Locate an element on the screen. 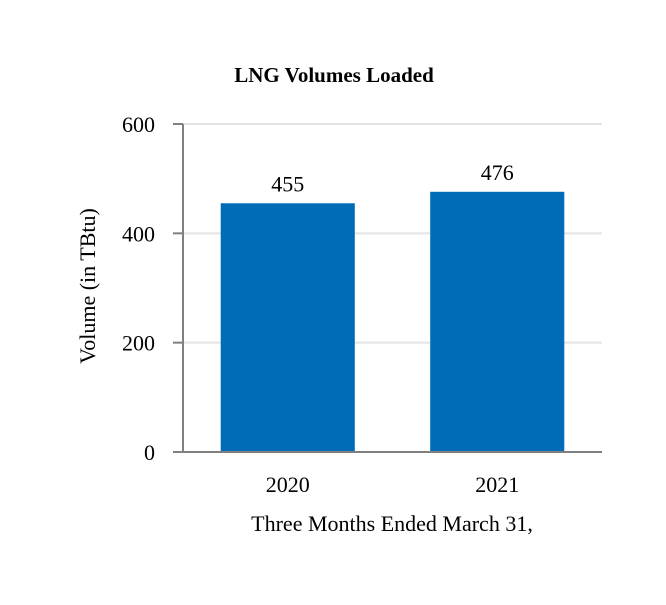 This screenshot has width=666, height=605. bar-2021 is located at coordinates (497, 321).